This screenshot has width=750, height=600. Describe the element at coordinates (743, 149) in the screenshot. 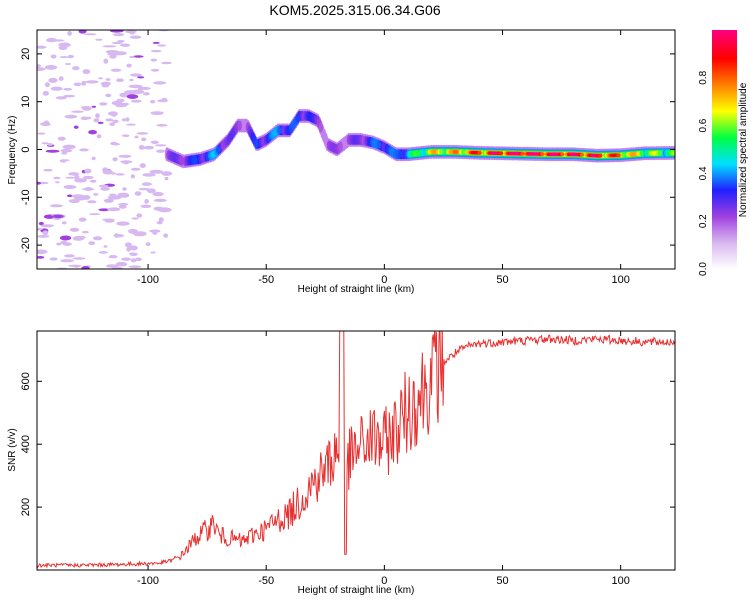

I see `colorbar-label: Normalized spectral amplitude` at that location.